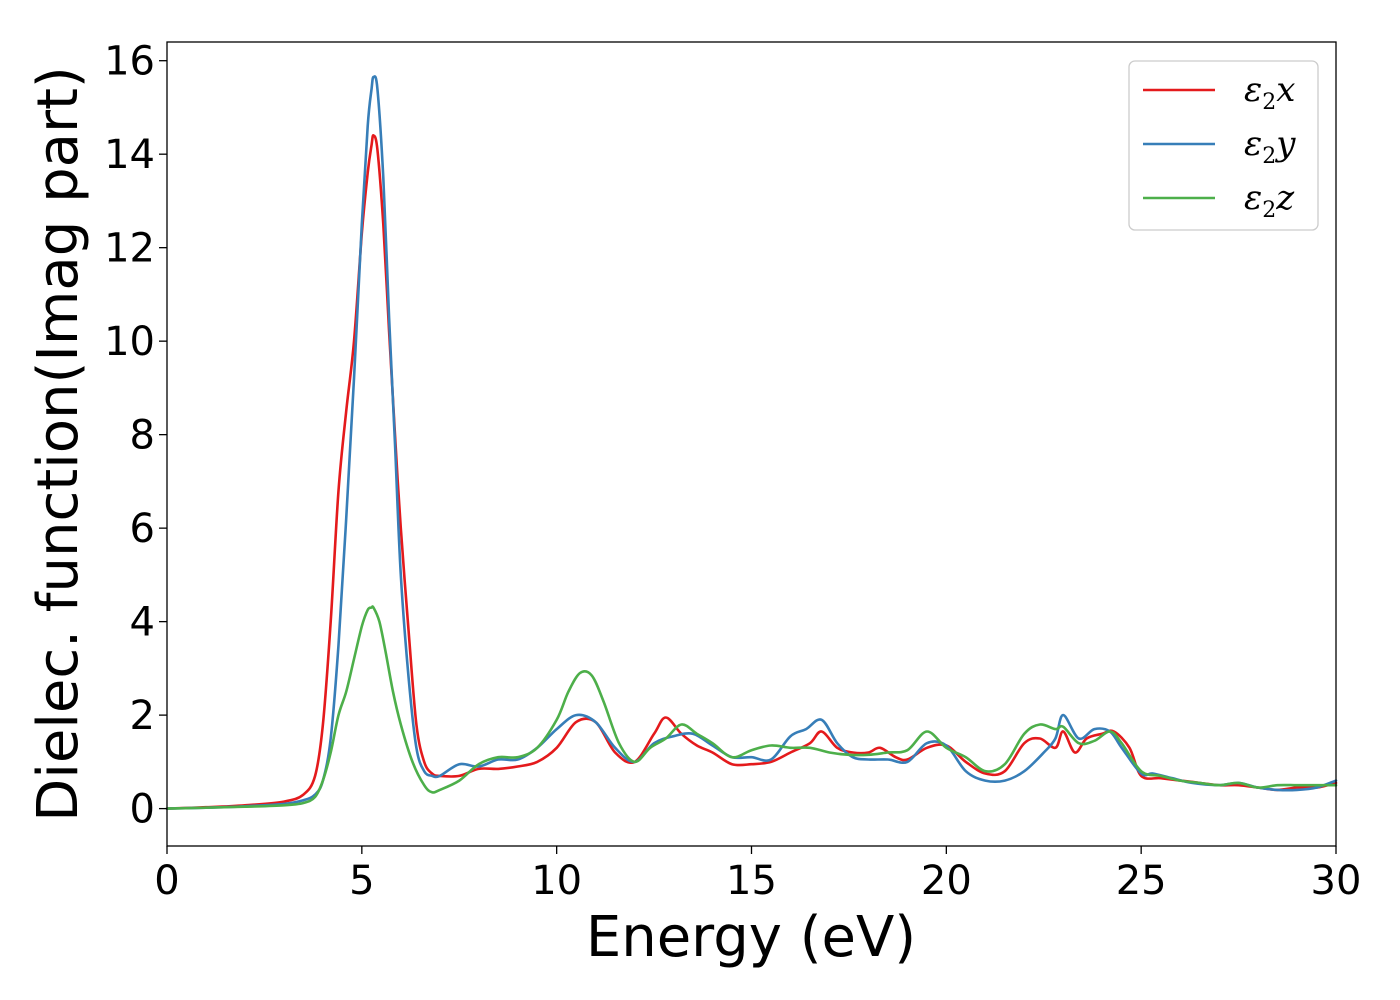 This screenshot has height=1000, width=1400. Describe the element at coordinates (58, 444) in the screenshot. I see `y-axis-title: Dielec. function(Imag part)` at that location.